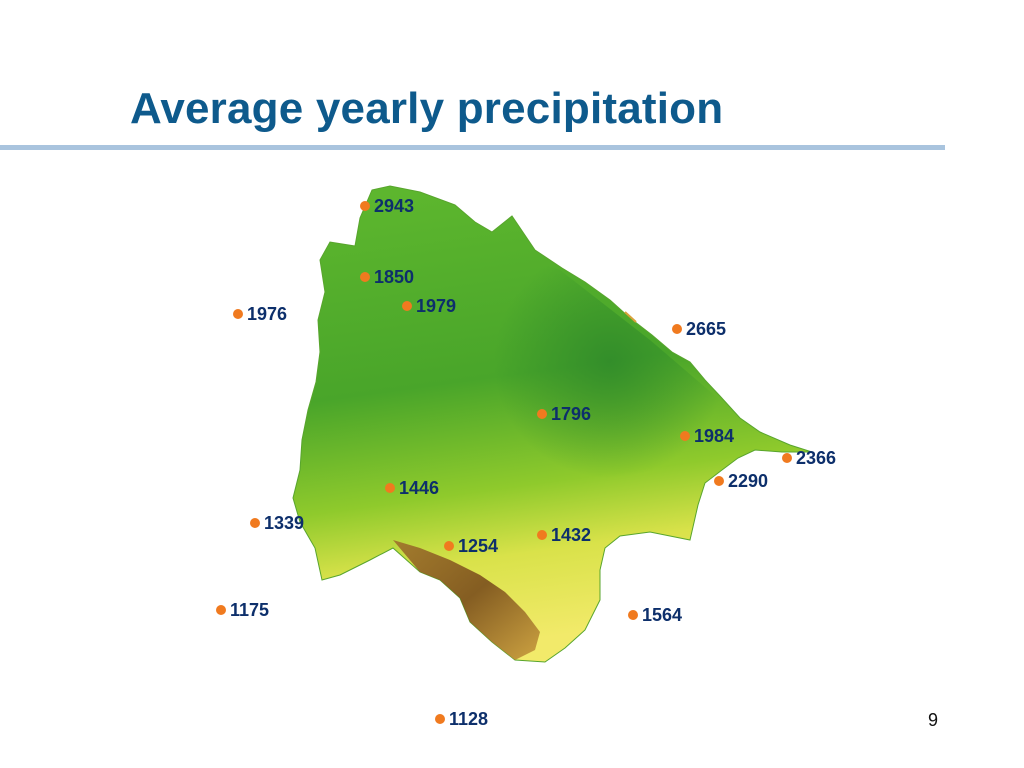 The width and height of the screenshot is (1024, 768). What do you see at coordinates (706, 328) in the screenshot?
I see `station-value-label: 2665` at bounding box center [706, 328].